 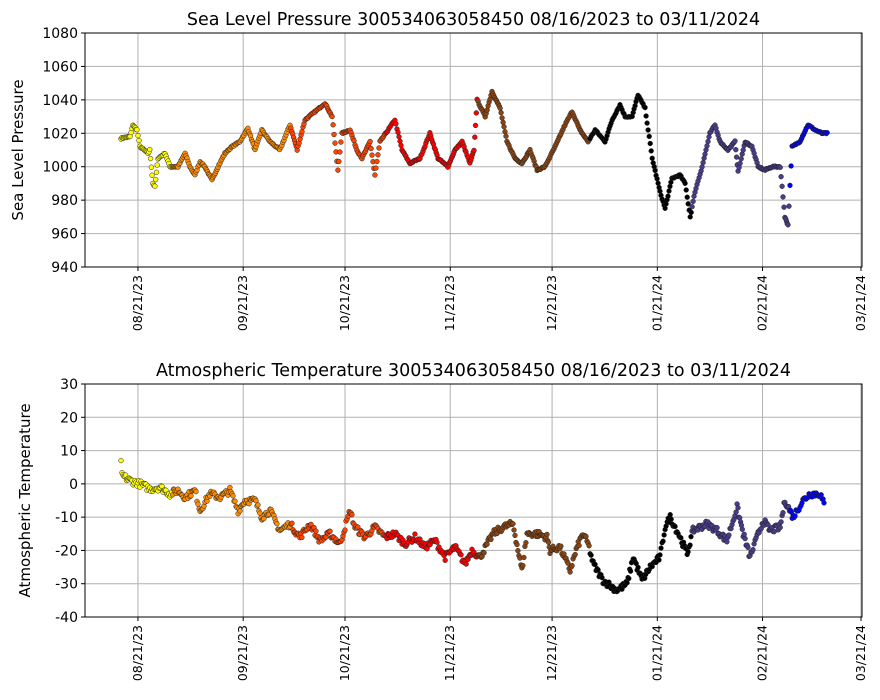 I want to click on xtick-label: 02/21/24, so click(x=762, y=653).